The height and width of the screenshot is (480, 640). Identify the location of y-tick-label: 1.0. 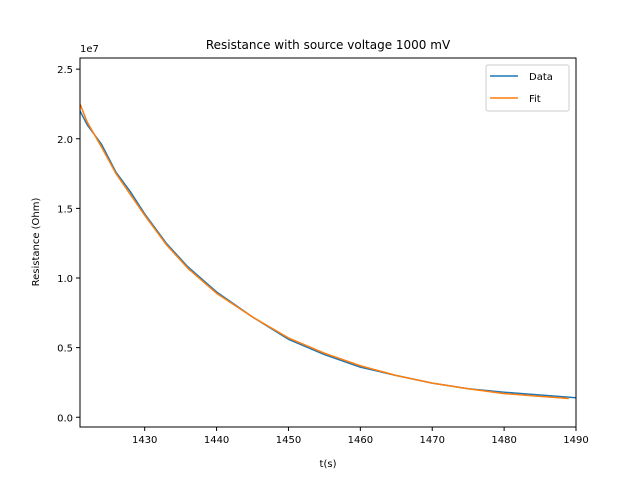
(65, 279).